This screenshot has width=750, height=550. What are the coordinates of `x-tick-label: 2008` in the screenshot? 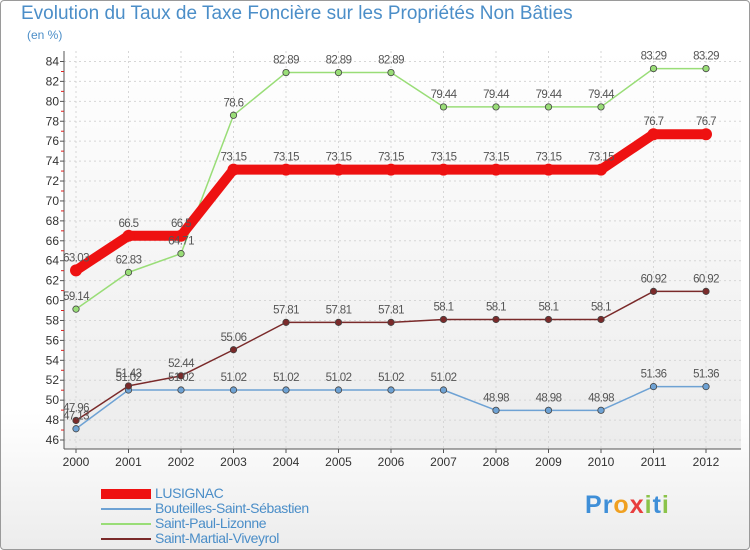 It's located at (496, 462).